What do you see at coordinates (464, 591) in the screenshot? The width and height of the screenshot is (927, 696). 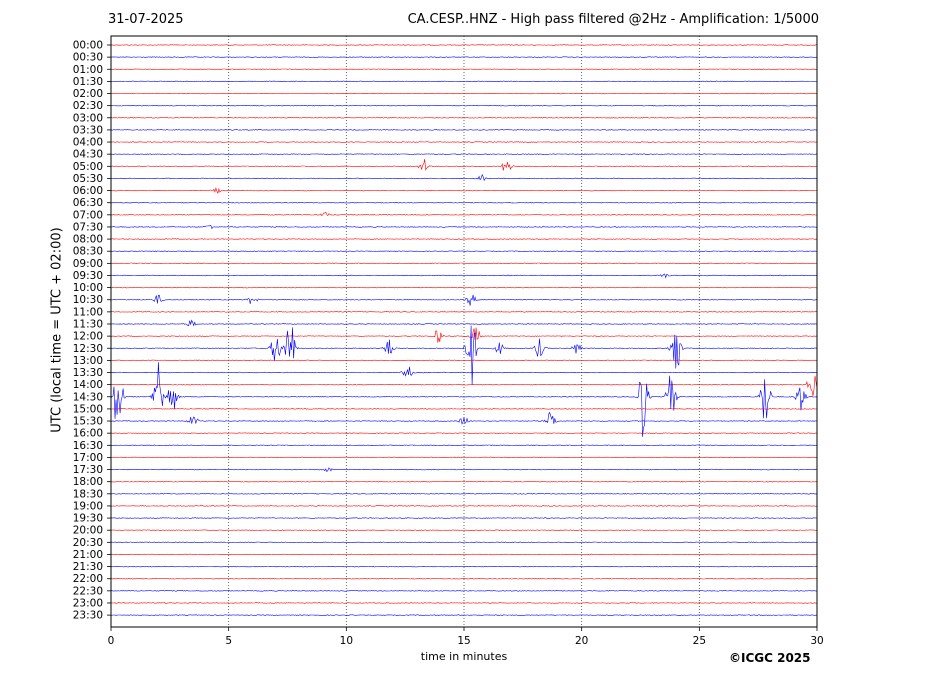 I see `trace-22:30` at bounding box center [464, 591].